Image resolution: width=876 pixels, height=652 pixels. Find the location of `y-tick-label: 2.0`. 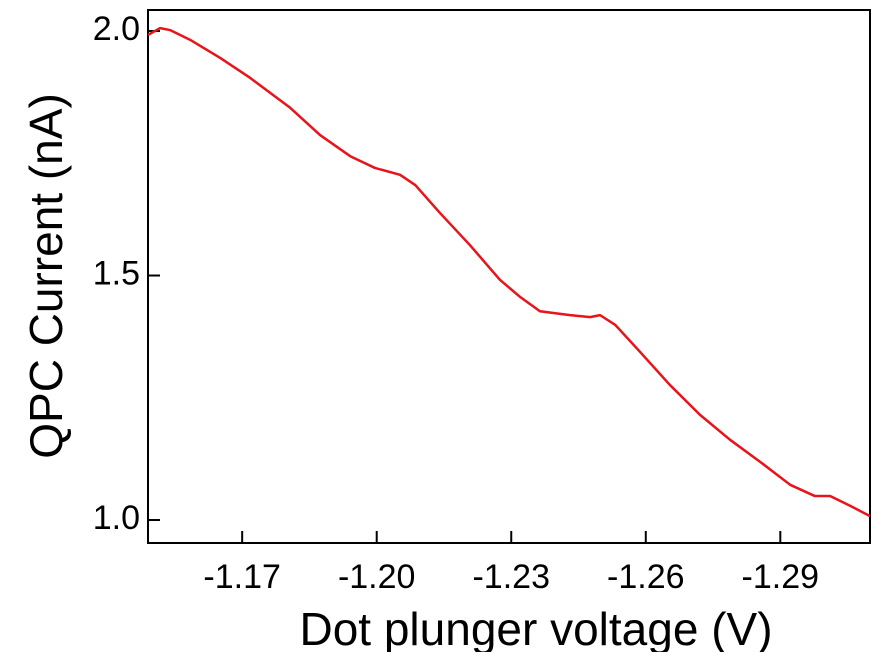

y-tick-label: 2.0 is located at coordinates (116, 29).